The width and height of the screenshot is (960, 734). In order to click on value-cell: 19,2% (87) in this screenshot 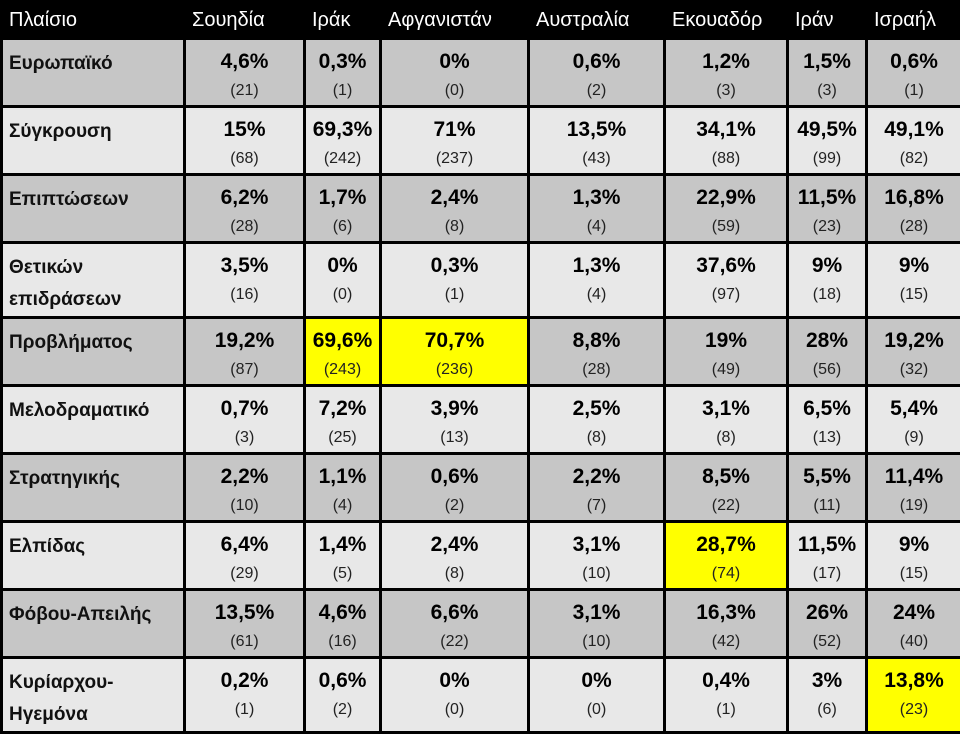, I will do `click(244, 351)`.